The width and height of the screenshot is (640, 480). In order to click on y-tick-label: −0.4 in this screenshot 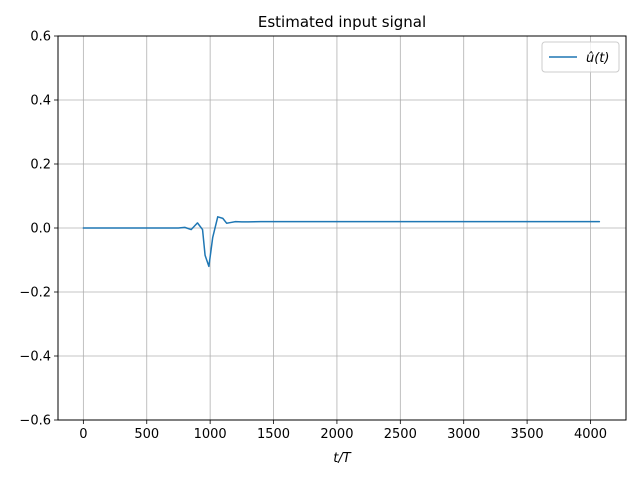, I will do `click(35, 357)`.